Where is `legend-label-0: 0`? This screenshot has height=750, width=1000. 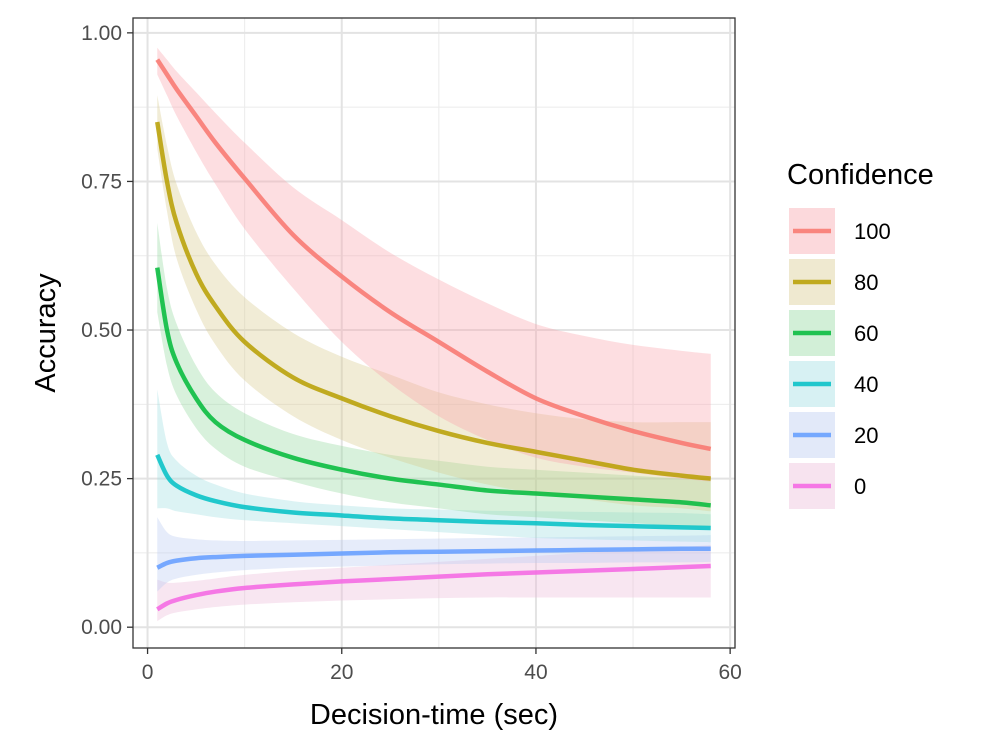 legend-label-0: 0 is located at coordinates (860, 486).